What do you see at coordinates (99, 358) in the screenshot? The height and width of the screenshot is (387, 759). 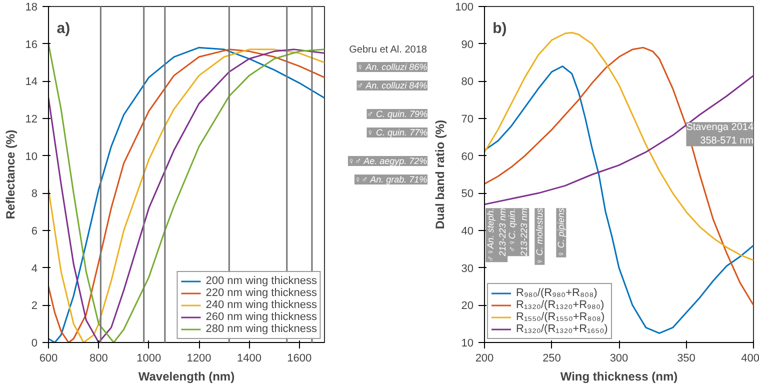 I see `x-tick-label: 800` at bounding box center [99, 358].